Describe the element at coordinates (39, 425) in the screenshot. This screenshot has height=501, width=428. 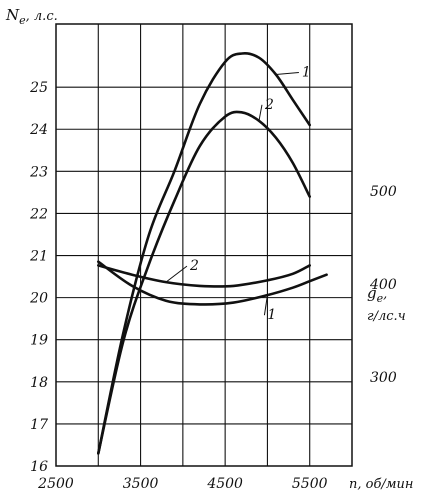
I see `y-tick-label: 17` at that location.